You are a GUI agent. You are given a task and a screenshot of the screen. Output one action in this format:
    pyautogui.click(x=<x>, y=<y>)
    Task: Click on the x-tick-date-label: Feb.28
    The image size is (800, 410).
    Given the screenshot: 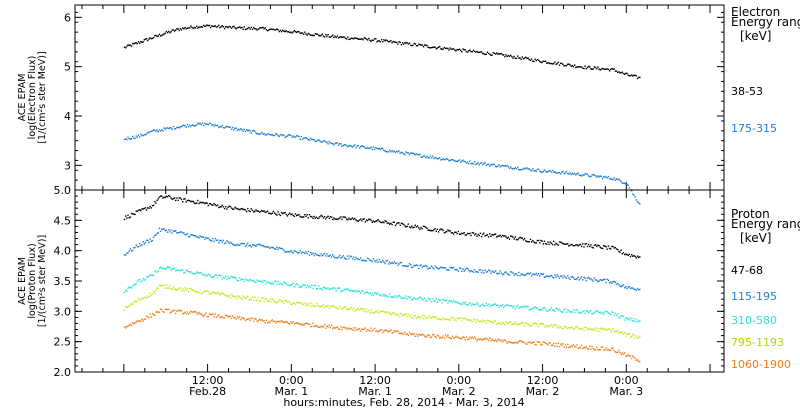 What is the action you would take?
    pyautogui.click(x=207, y=391)
    